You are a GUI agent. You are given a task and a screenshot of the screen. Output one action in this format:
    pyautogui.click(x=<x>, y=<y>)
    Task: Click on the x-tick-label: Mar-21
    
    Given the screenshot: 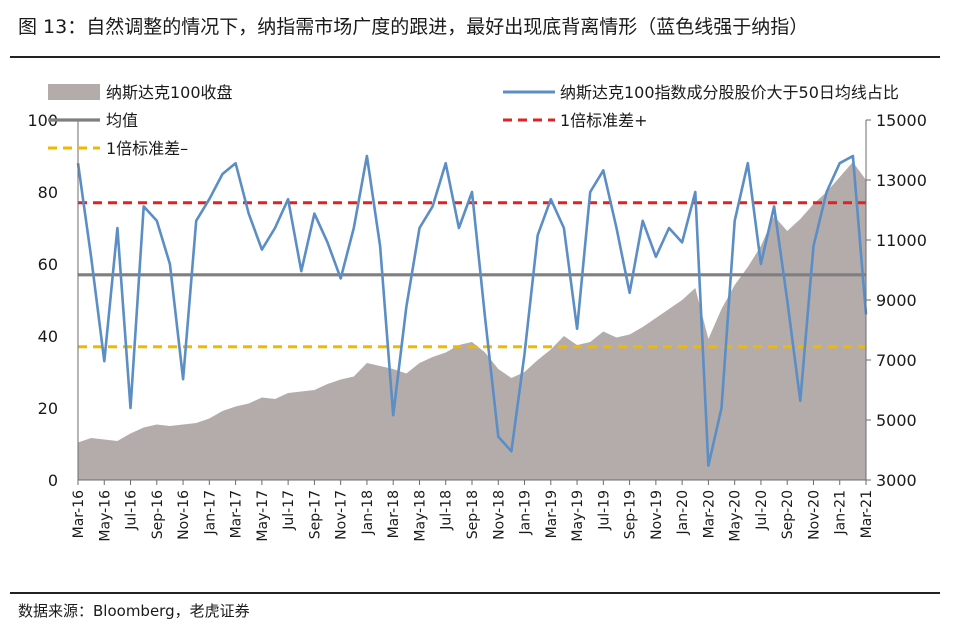 What is the action you would take?
    pyautogui.click(x=867, y=514)
    